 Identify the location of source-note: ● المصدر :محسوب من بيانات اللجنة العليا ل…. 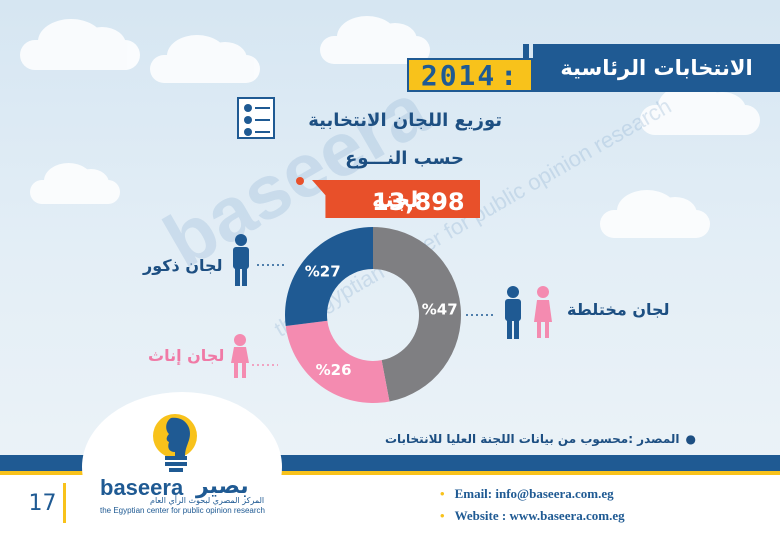
(540, 439).